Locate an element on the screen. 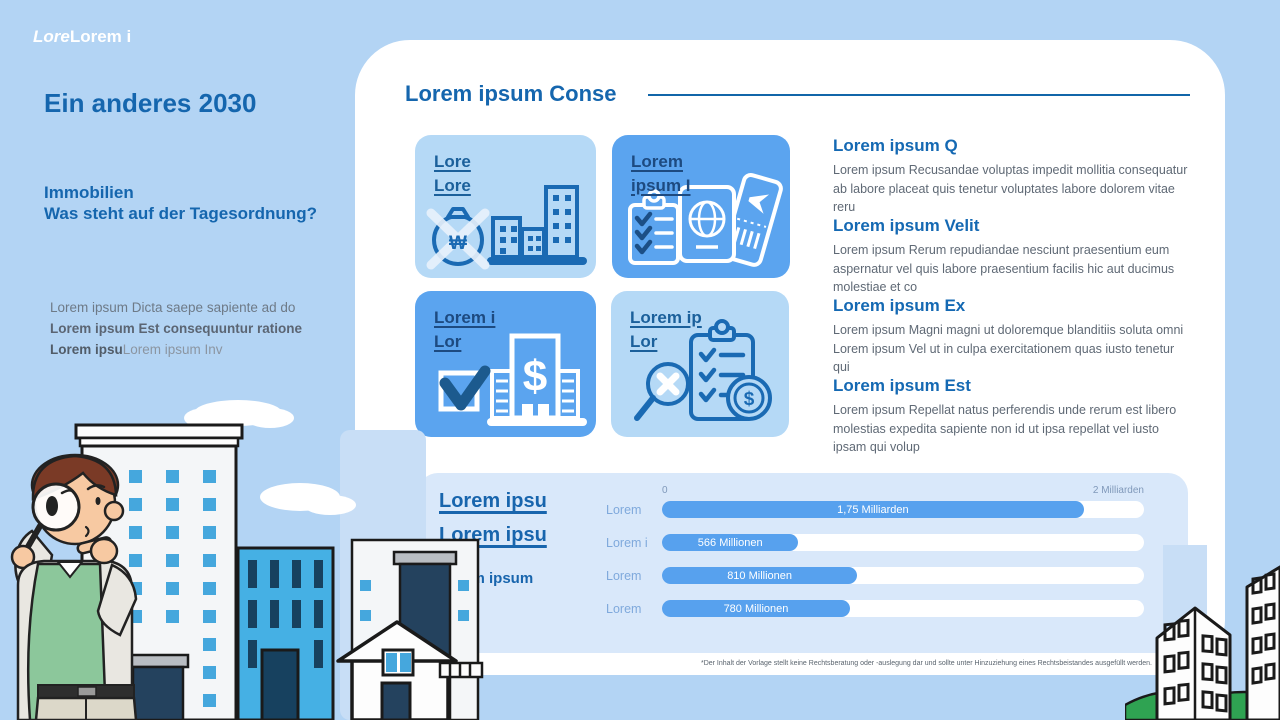 The image size is (1280, 720). city-illustration is located at coordinates (279, 560).